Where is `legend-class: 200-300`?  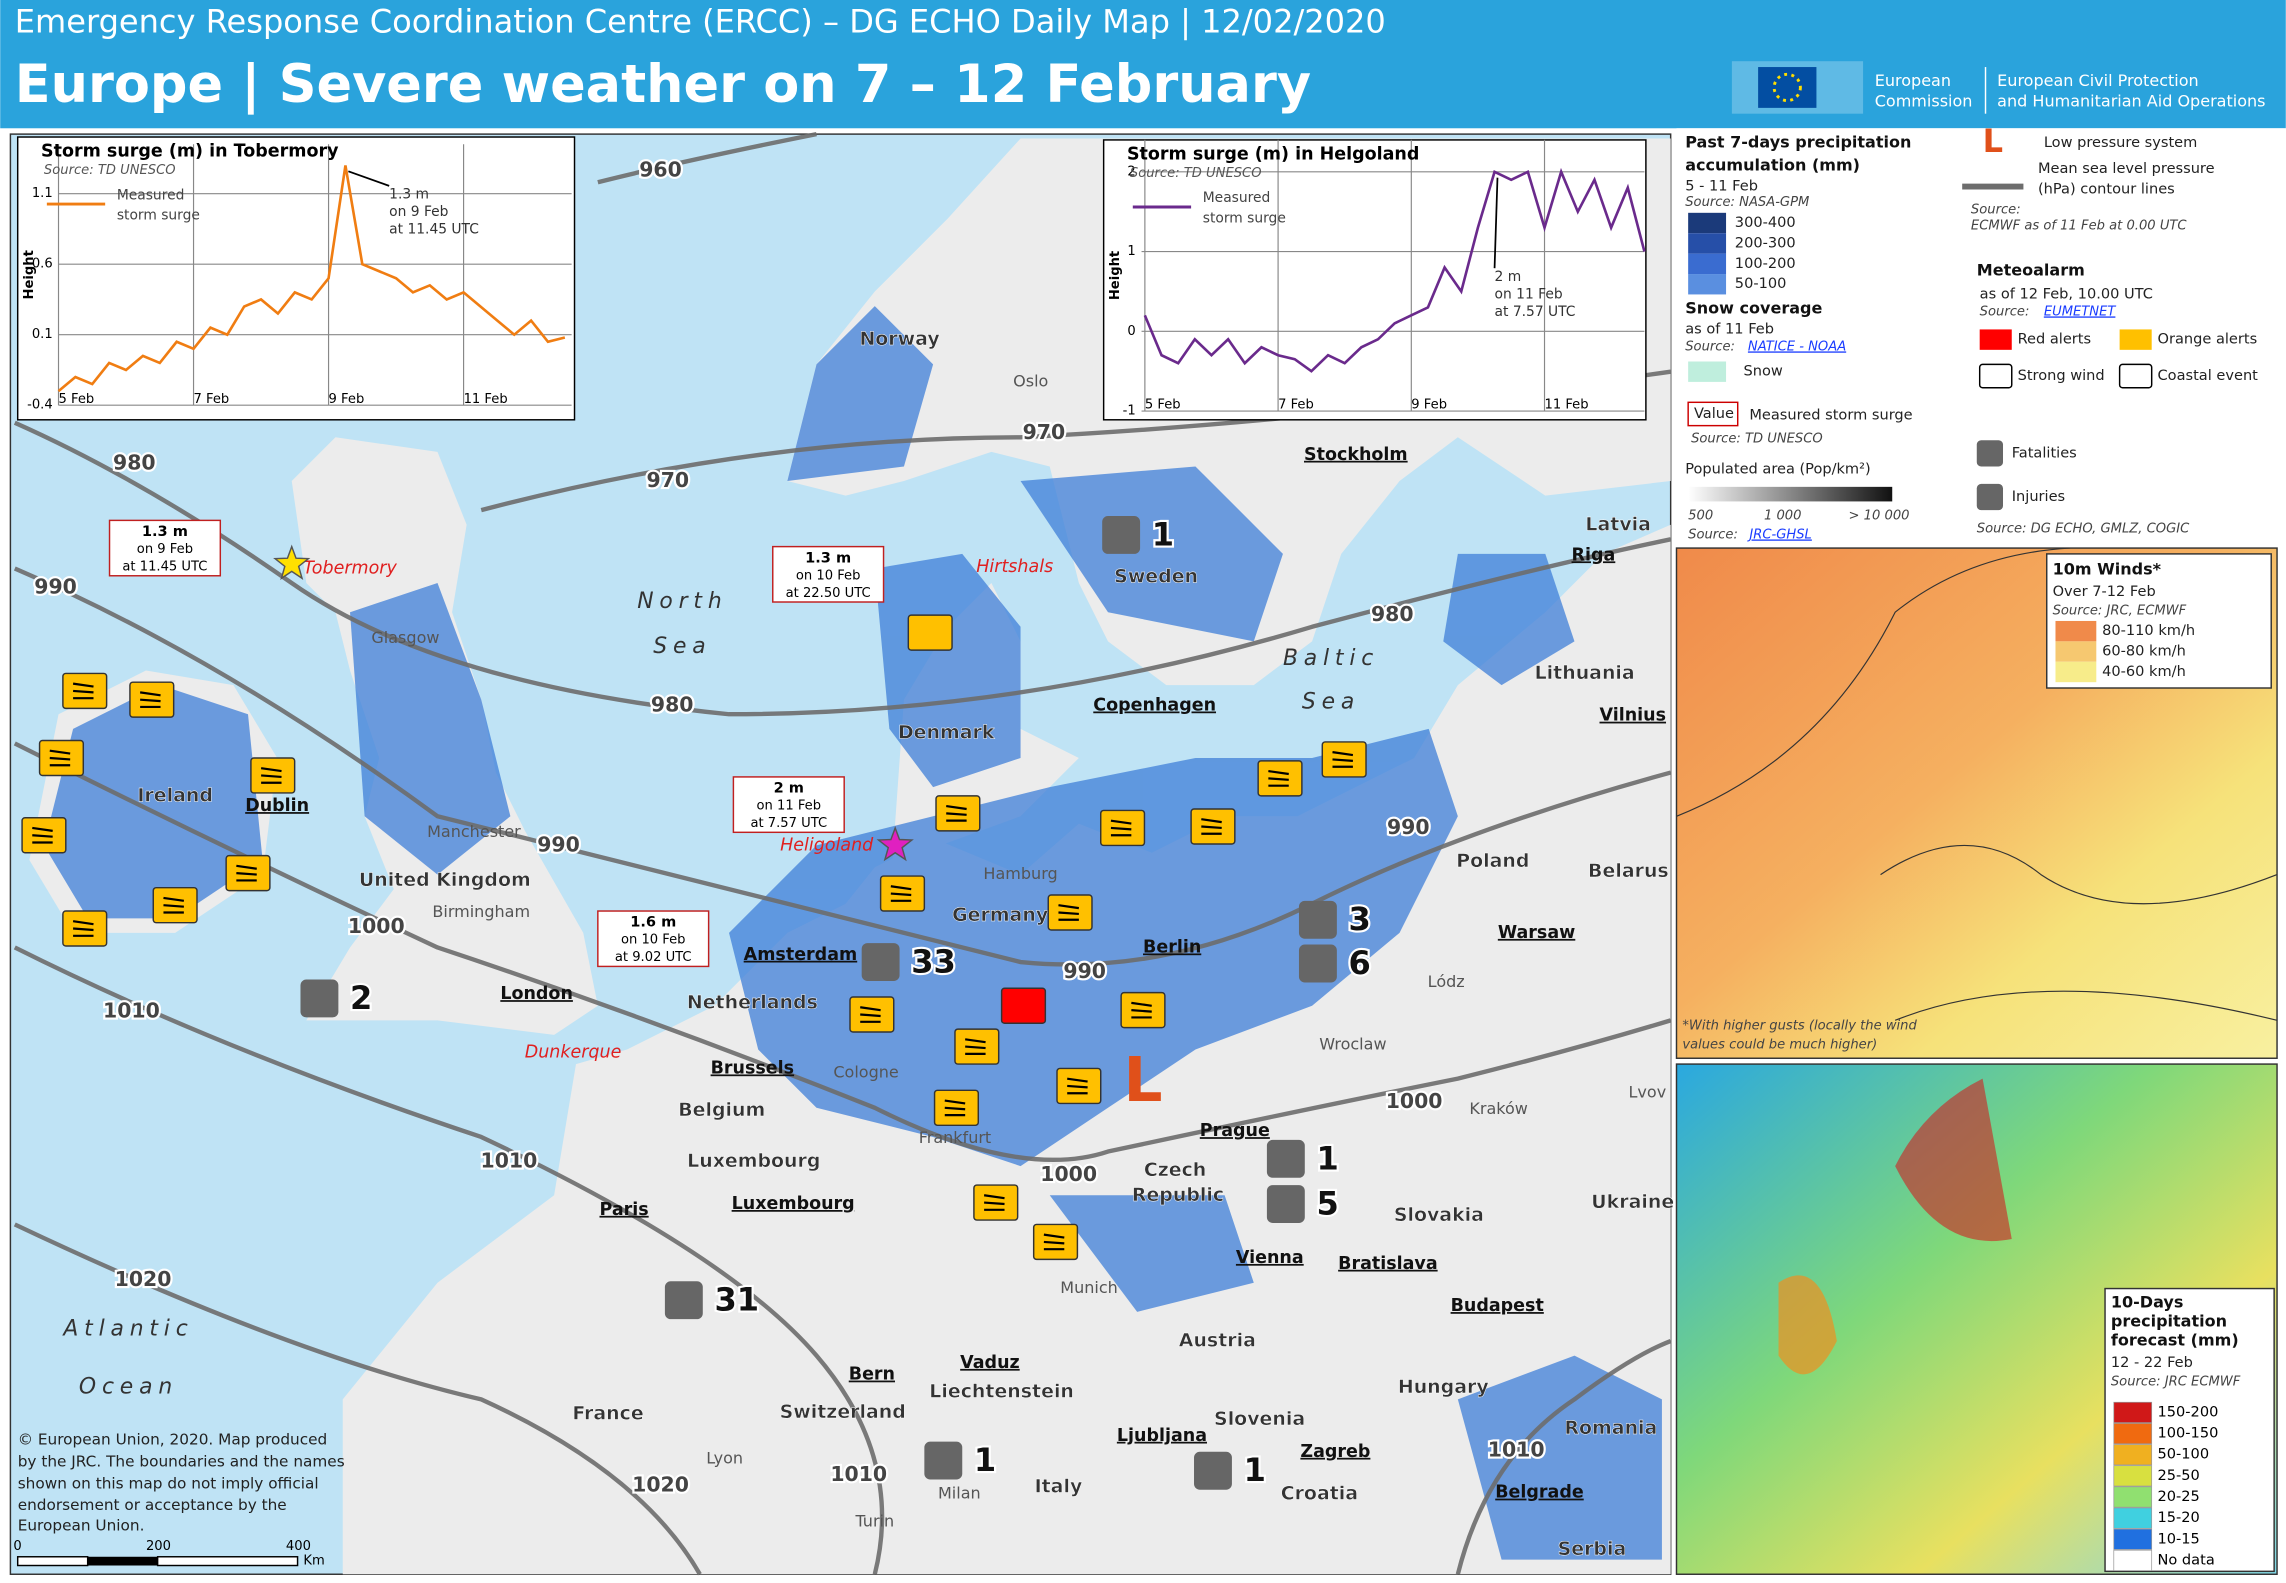 legend-class: 200-300 is located at coordinates (1765, 242).